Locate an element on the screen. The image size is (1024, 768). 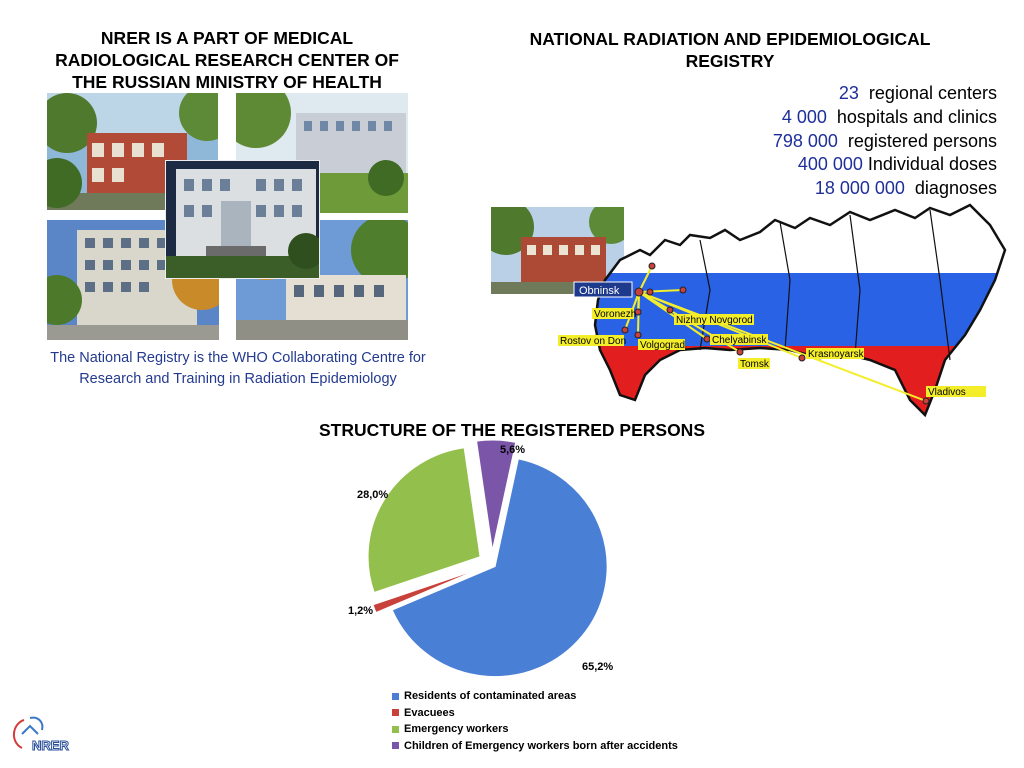
pie-chart: 65,2% 1,2% 28,0% 5,6% is located at coordinates (480, 558).